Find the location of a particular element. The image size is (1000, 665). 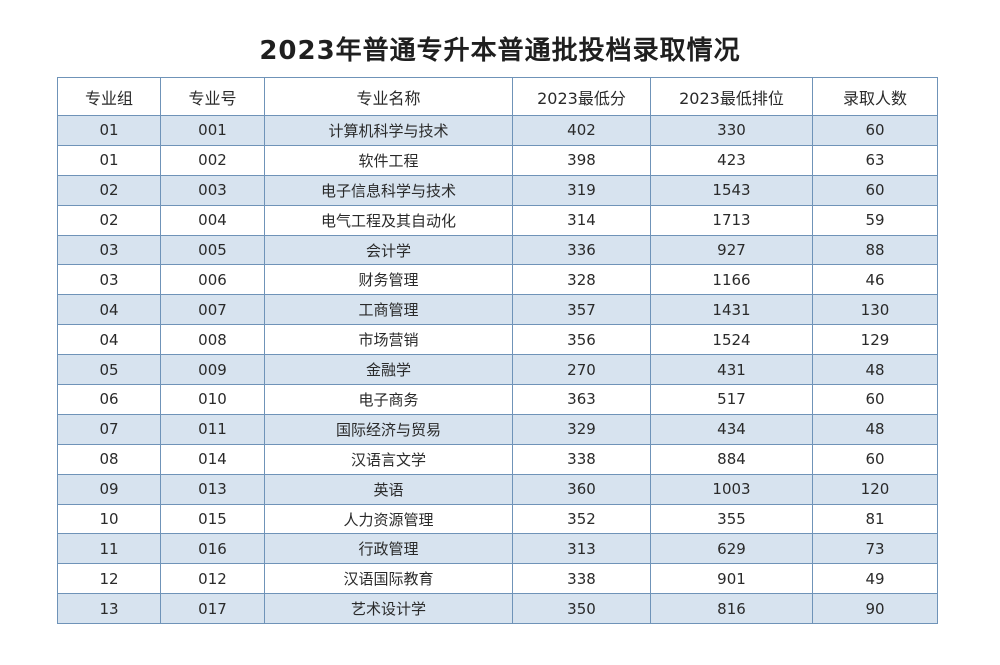

cell-major-code: 009 is located at coordinates (212, 370).